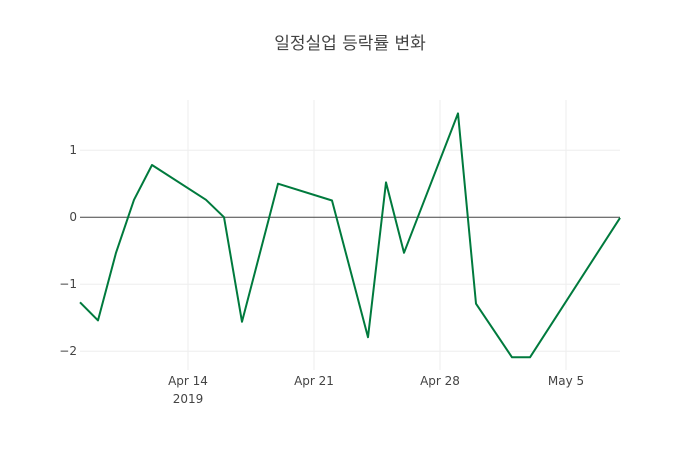 This screenshot has height=450, width=700. Describe the element at coordinates (376, 390) in the screenshot. I see `x-axis-ticks: Apr 14 2019 Apr 21 Apr 28 May 5` at that location.